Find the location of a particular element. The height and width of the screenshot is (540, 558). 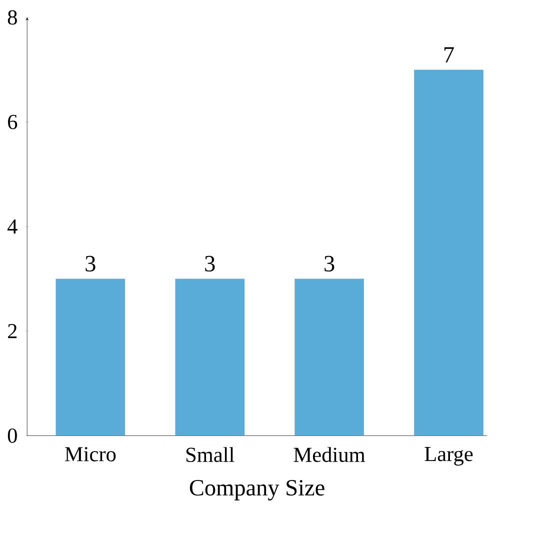

y-tick-label: 0 is located at coordinates (12, 435).